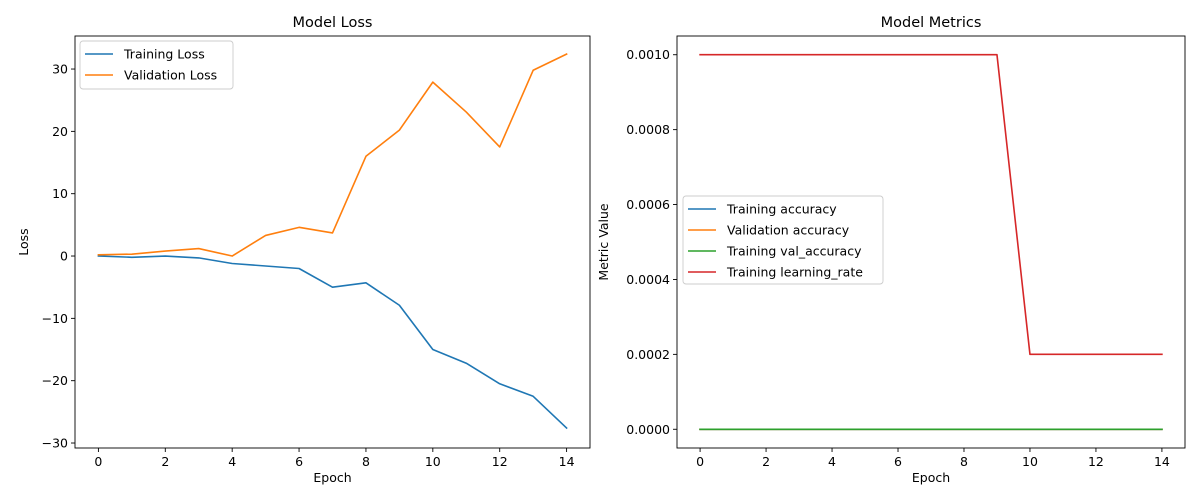 This screenshot has height=500, width=1200. I want to click on chart-title: Model Metrics, so click(931, 23).